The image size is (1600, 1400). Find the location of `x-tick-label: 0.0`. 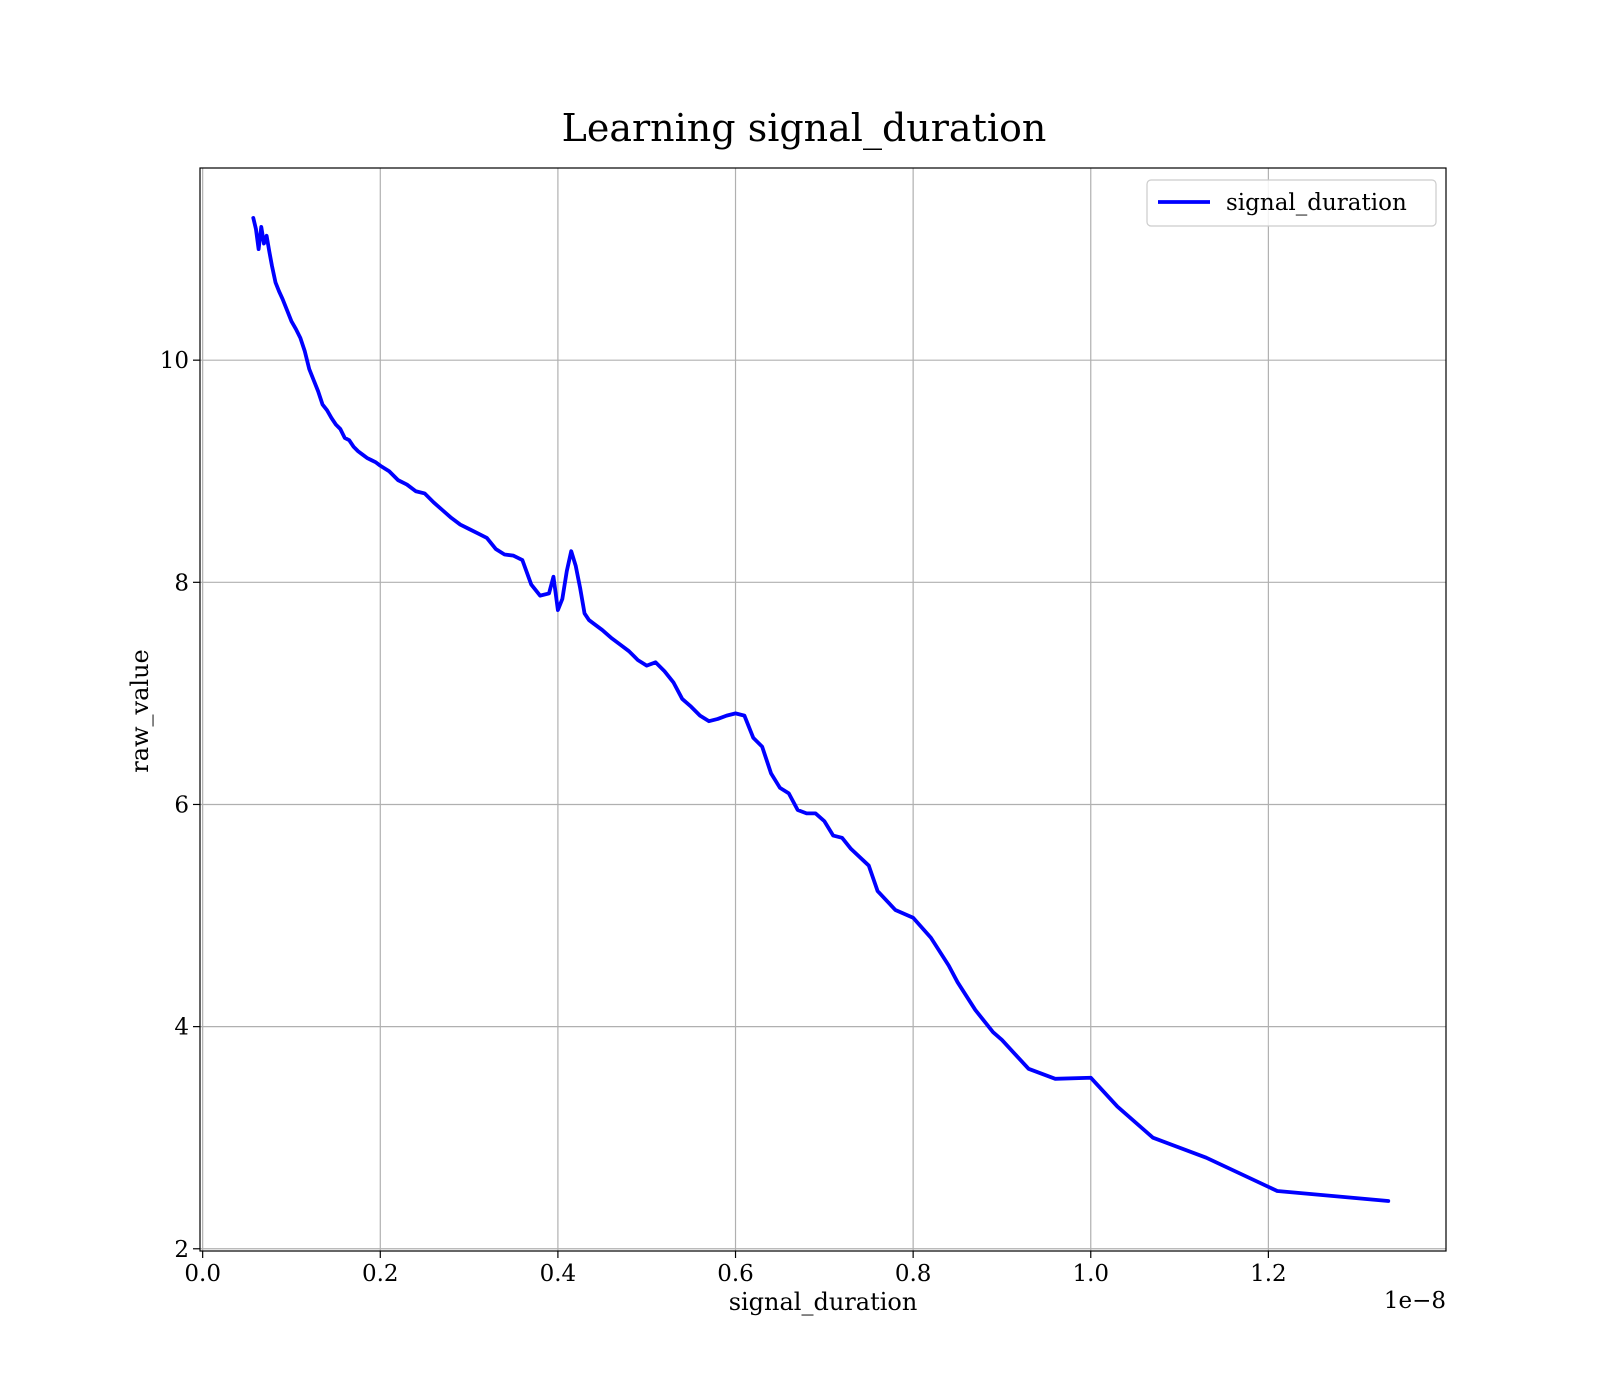

x-tick-label: 0.0 is located at coordinates (202, 1274).